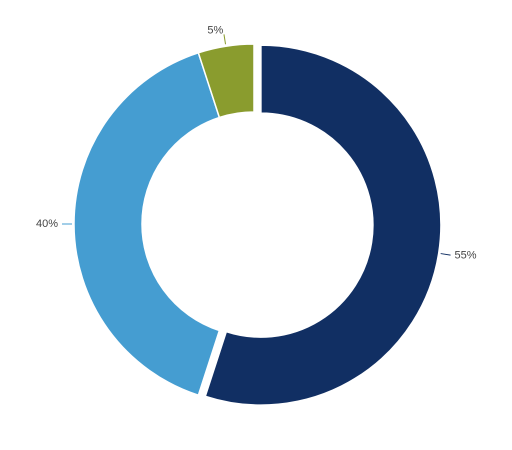 This screenshot has height=450, width=512. I want to click on data-label: 55%, so click(466, 256).